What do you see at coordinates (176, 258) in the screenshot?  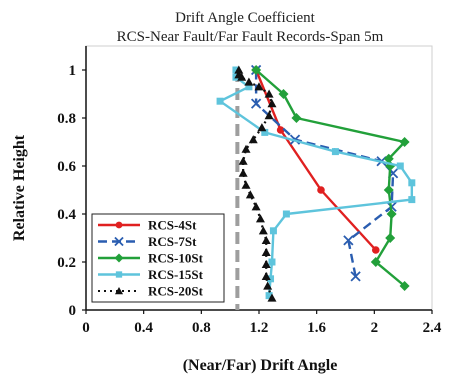 I see `legend-label: RCS-10St` at bounding box center [176, 258].